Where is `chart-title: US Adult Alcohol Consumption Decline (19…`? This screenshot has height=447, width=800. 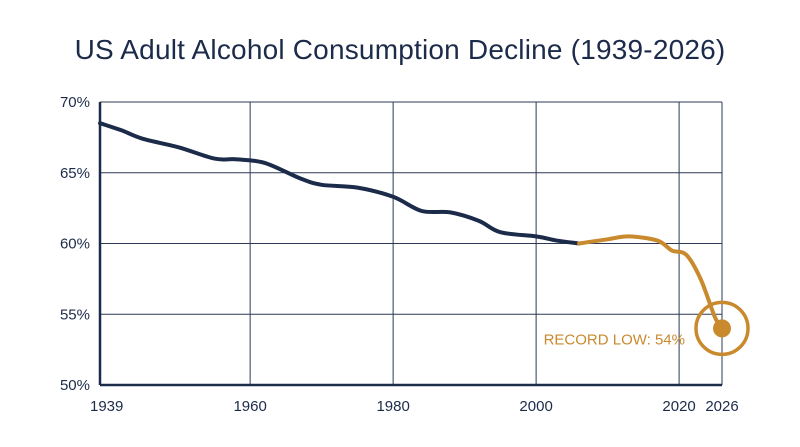
chart-title: US Adult Alcohol Consumption Decline (19… is located at coordinates (400, 49).